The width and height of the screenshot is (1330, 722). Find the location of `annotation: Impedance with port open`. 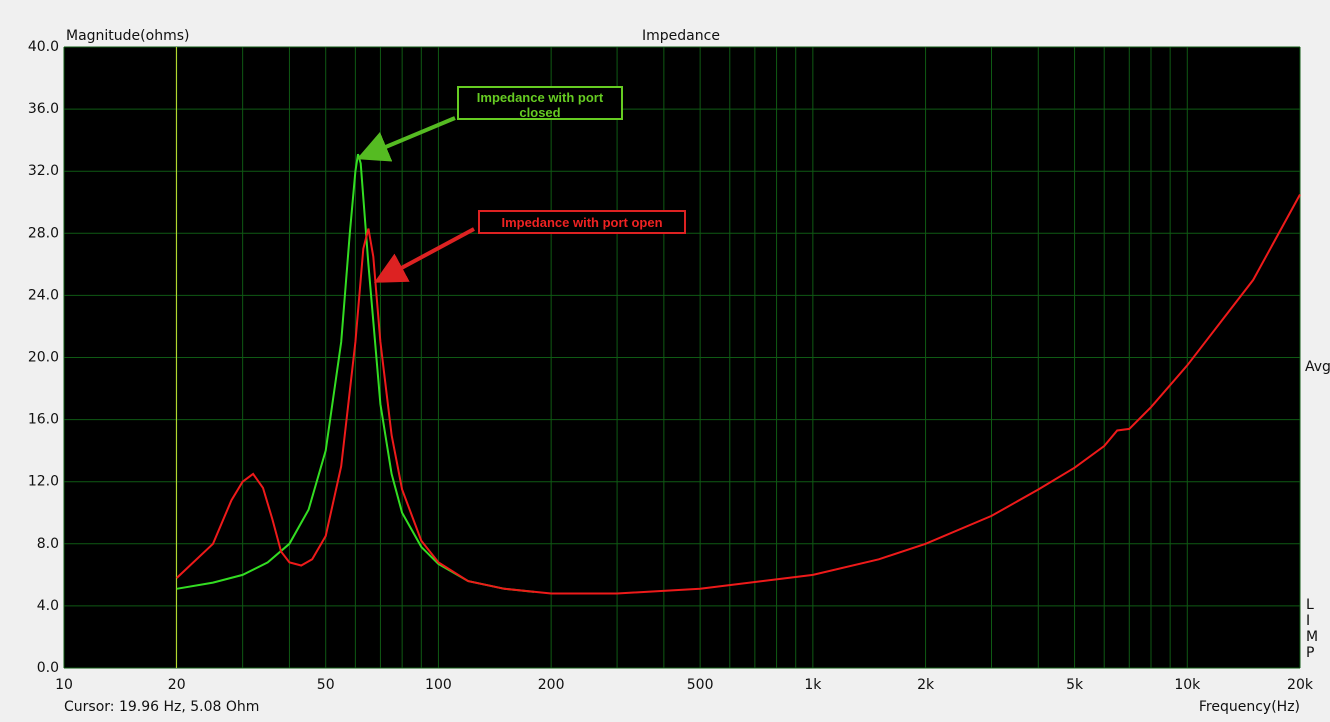

annotation: Impedance with port open is located at coordinates (582, 222).